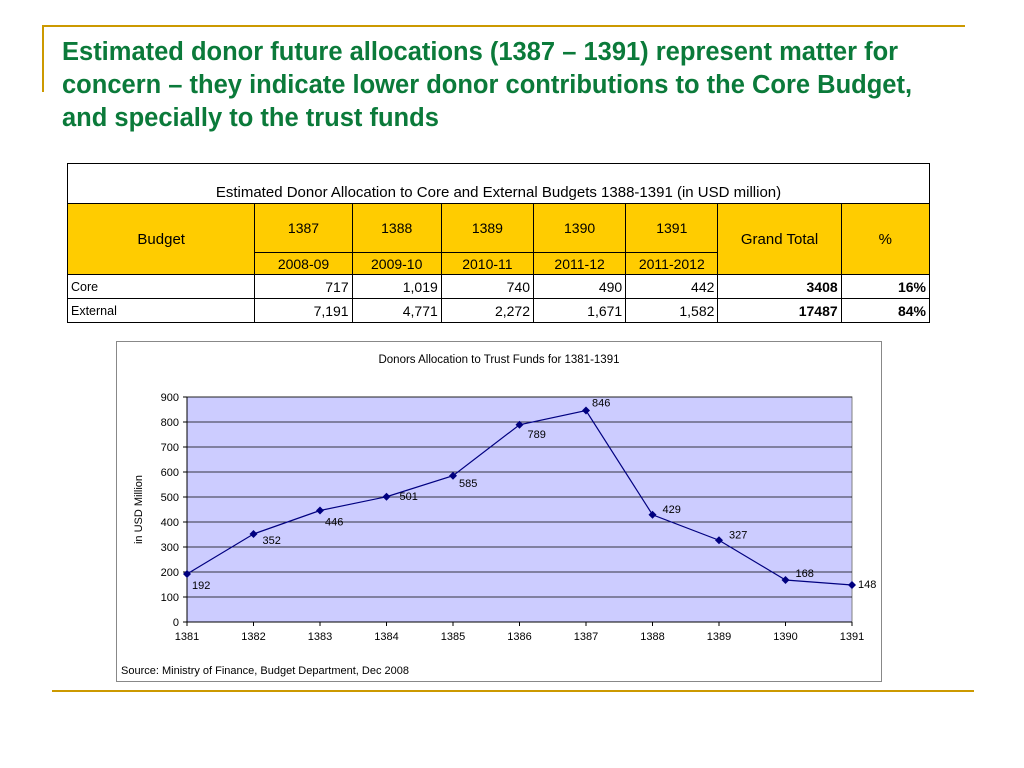 The width and height of the screenshot is (1024, 768). Describe the element at coordinates (320, 637) in the screenshot. I see `x-tick-label: 1383` at that location.